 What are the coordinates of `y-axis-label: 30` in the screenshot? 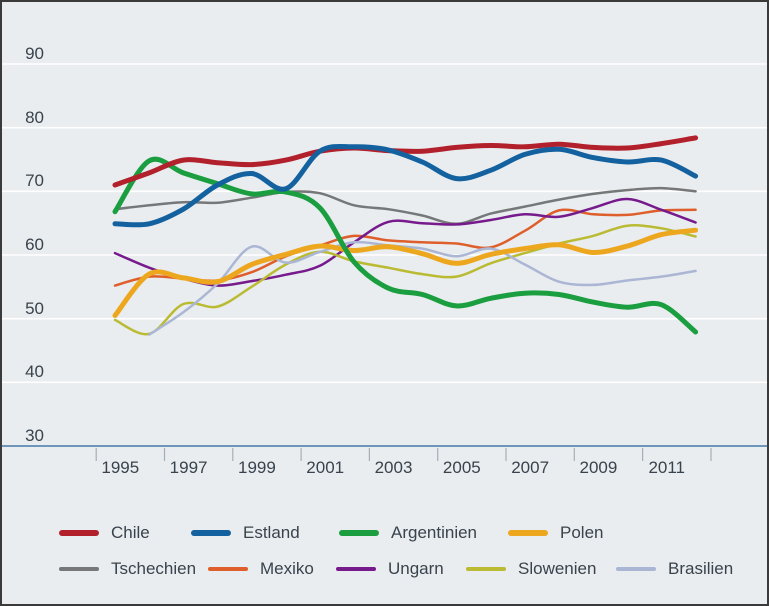 It's located at (34, 435).